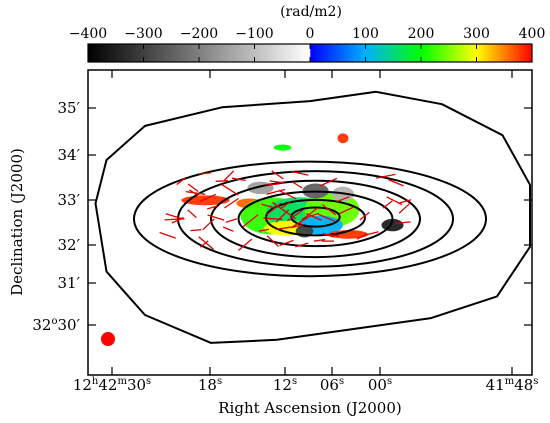 The image size is (550, 423). I want to click on y-tick-label: 32′, so click(69, 245).